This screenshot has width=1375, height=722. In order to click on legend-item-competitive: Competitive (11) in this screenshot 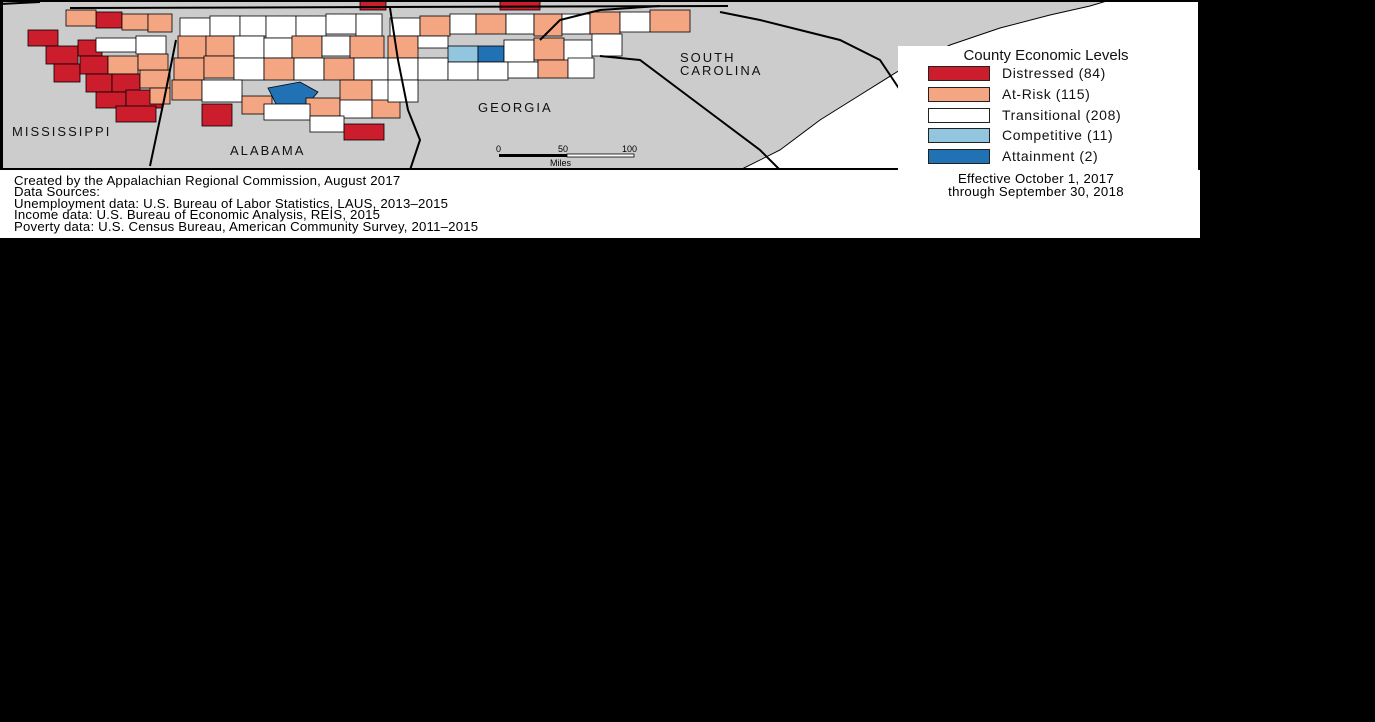, I will do `click(1020, 135)`.